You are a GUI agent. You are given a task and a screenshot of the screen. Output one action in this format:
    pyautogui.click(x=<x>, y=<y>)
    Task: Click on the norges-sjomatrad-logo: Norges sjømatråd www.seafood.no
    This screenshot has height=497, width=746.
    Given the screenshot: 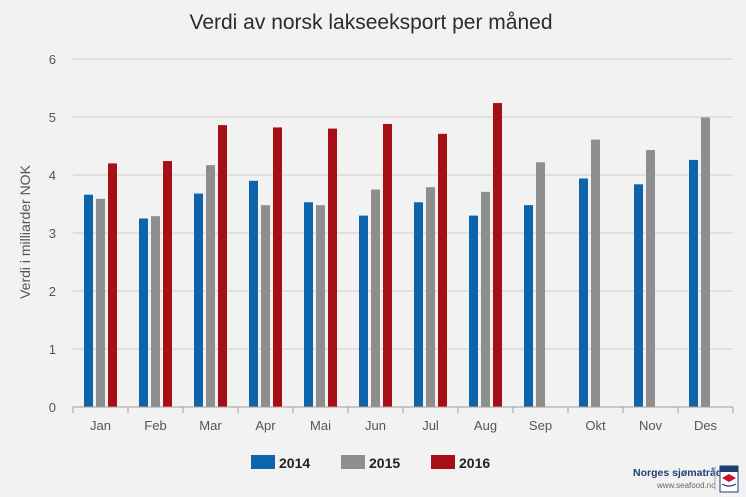 What is the action you would take?
    pyautogui.click(x=686, y=479)
    